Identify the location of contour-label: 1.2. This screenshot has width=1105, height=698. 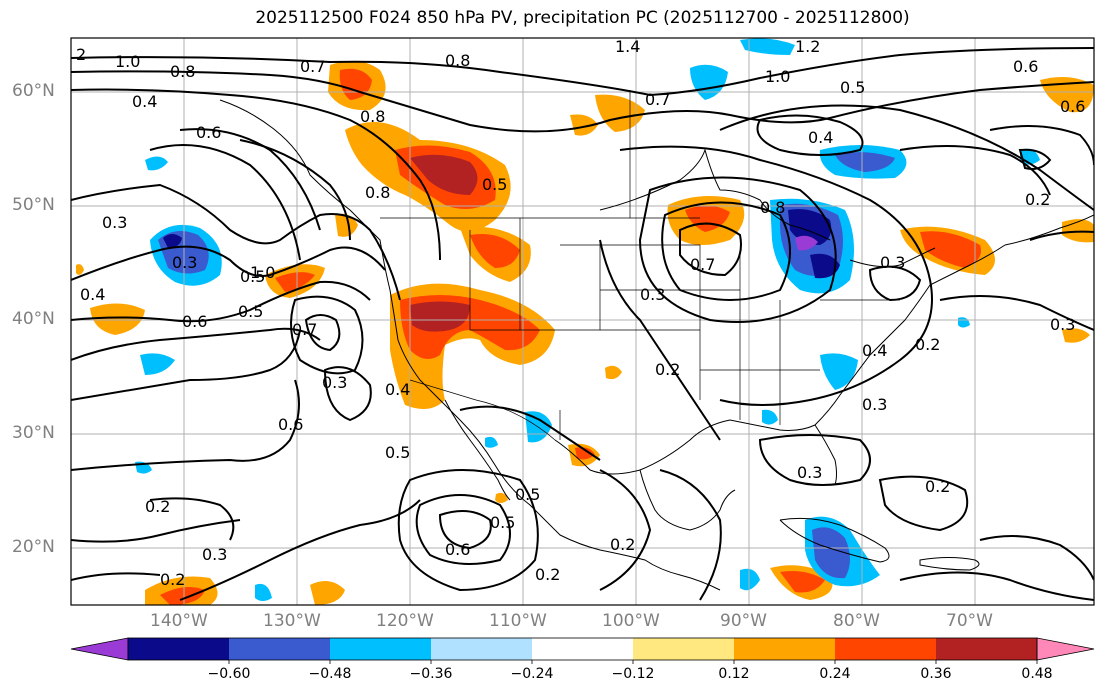
(807, 46).